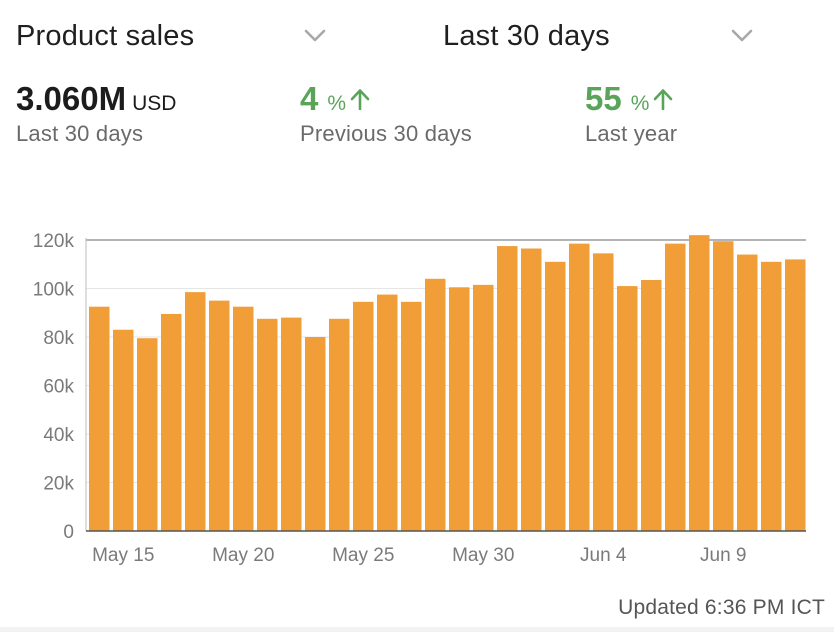  I want to click on x-tick-label: May 20, so click(243, 555).